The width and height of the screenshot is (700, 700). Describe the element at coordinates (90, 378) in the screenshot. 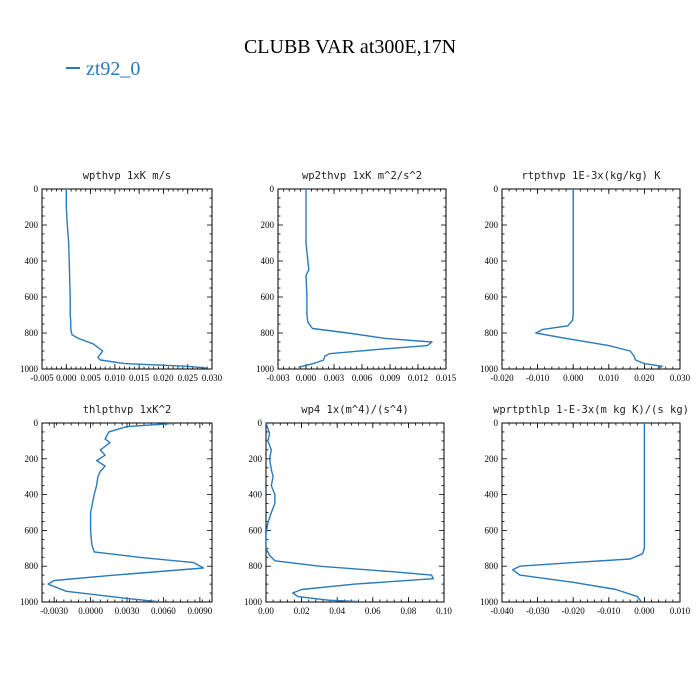

I see `x-tick-label: 0.005` at that location.